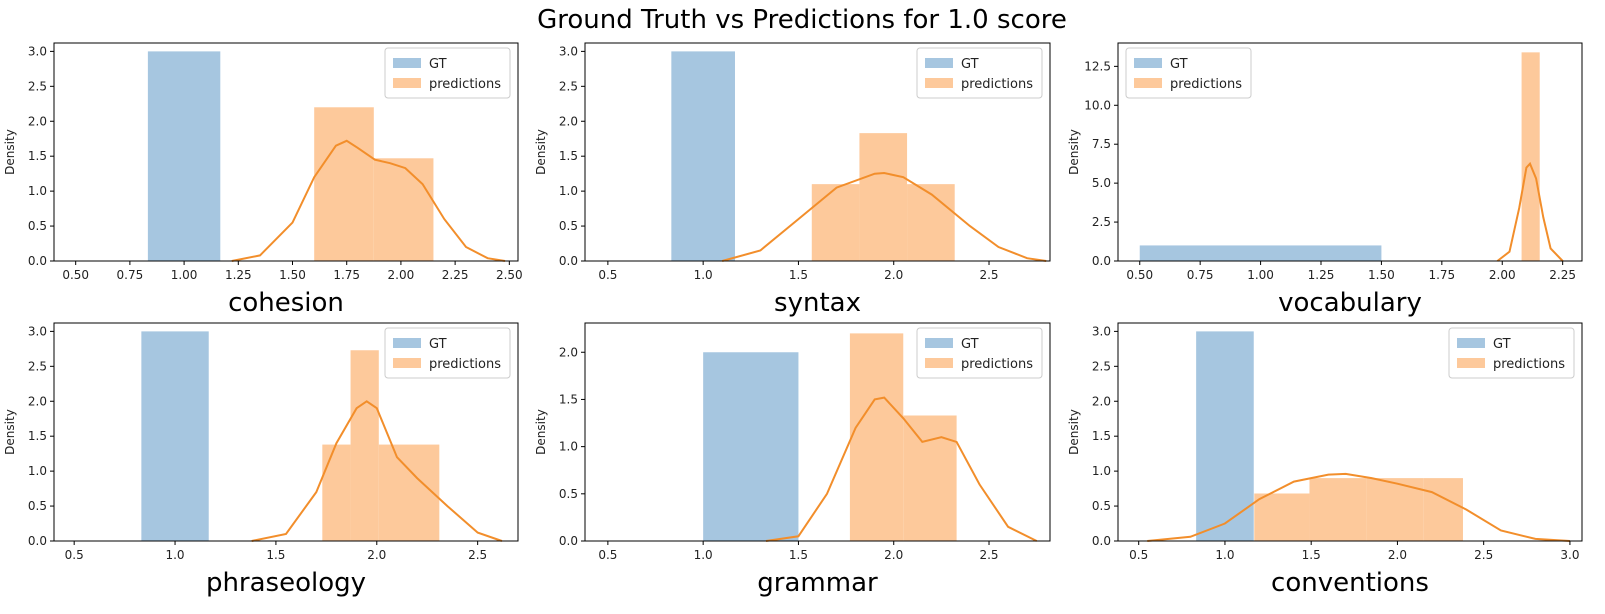 Image resolution: width=1605 pixels, height=614 pixels. What do you see at coordinates (1101, 144) in the screenshot?
I see `y-tick-label: 7.5` at bounding box center [1101, 144].